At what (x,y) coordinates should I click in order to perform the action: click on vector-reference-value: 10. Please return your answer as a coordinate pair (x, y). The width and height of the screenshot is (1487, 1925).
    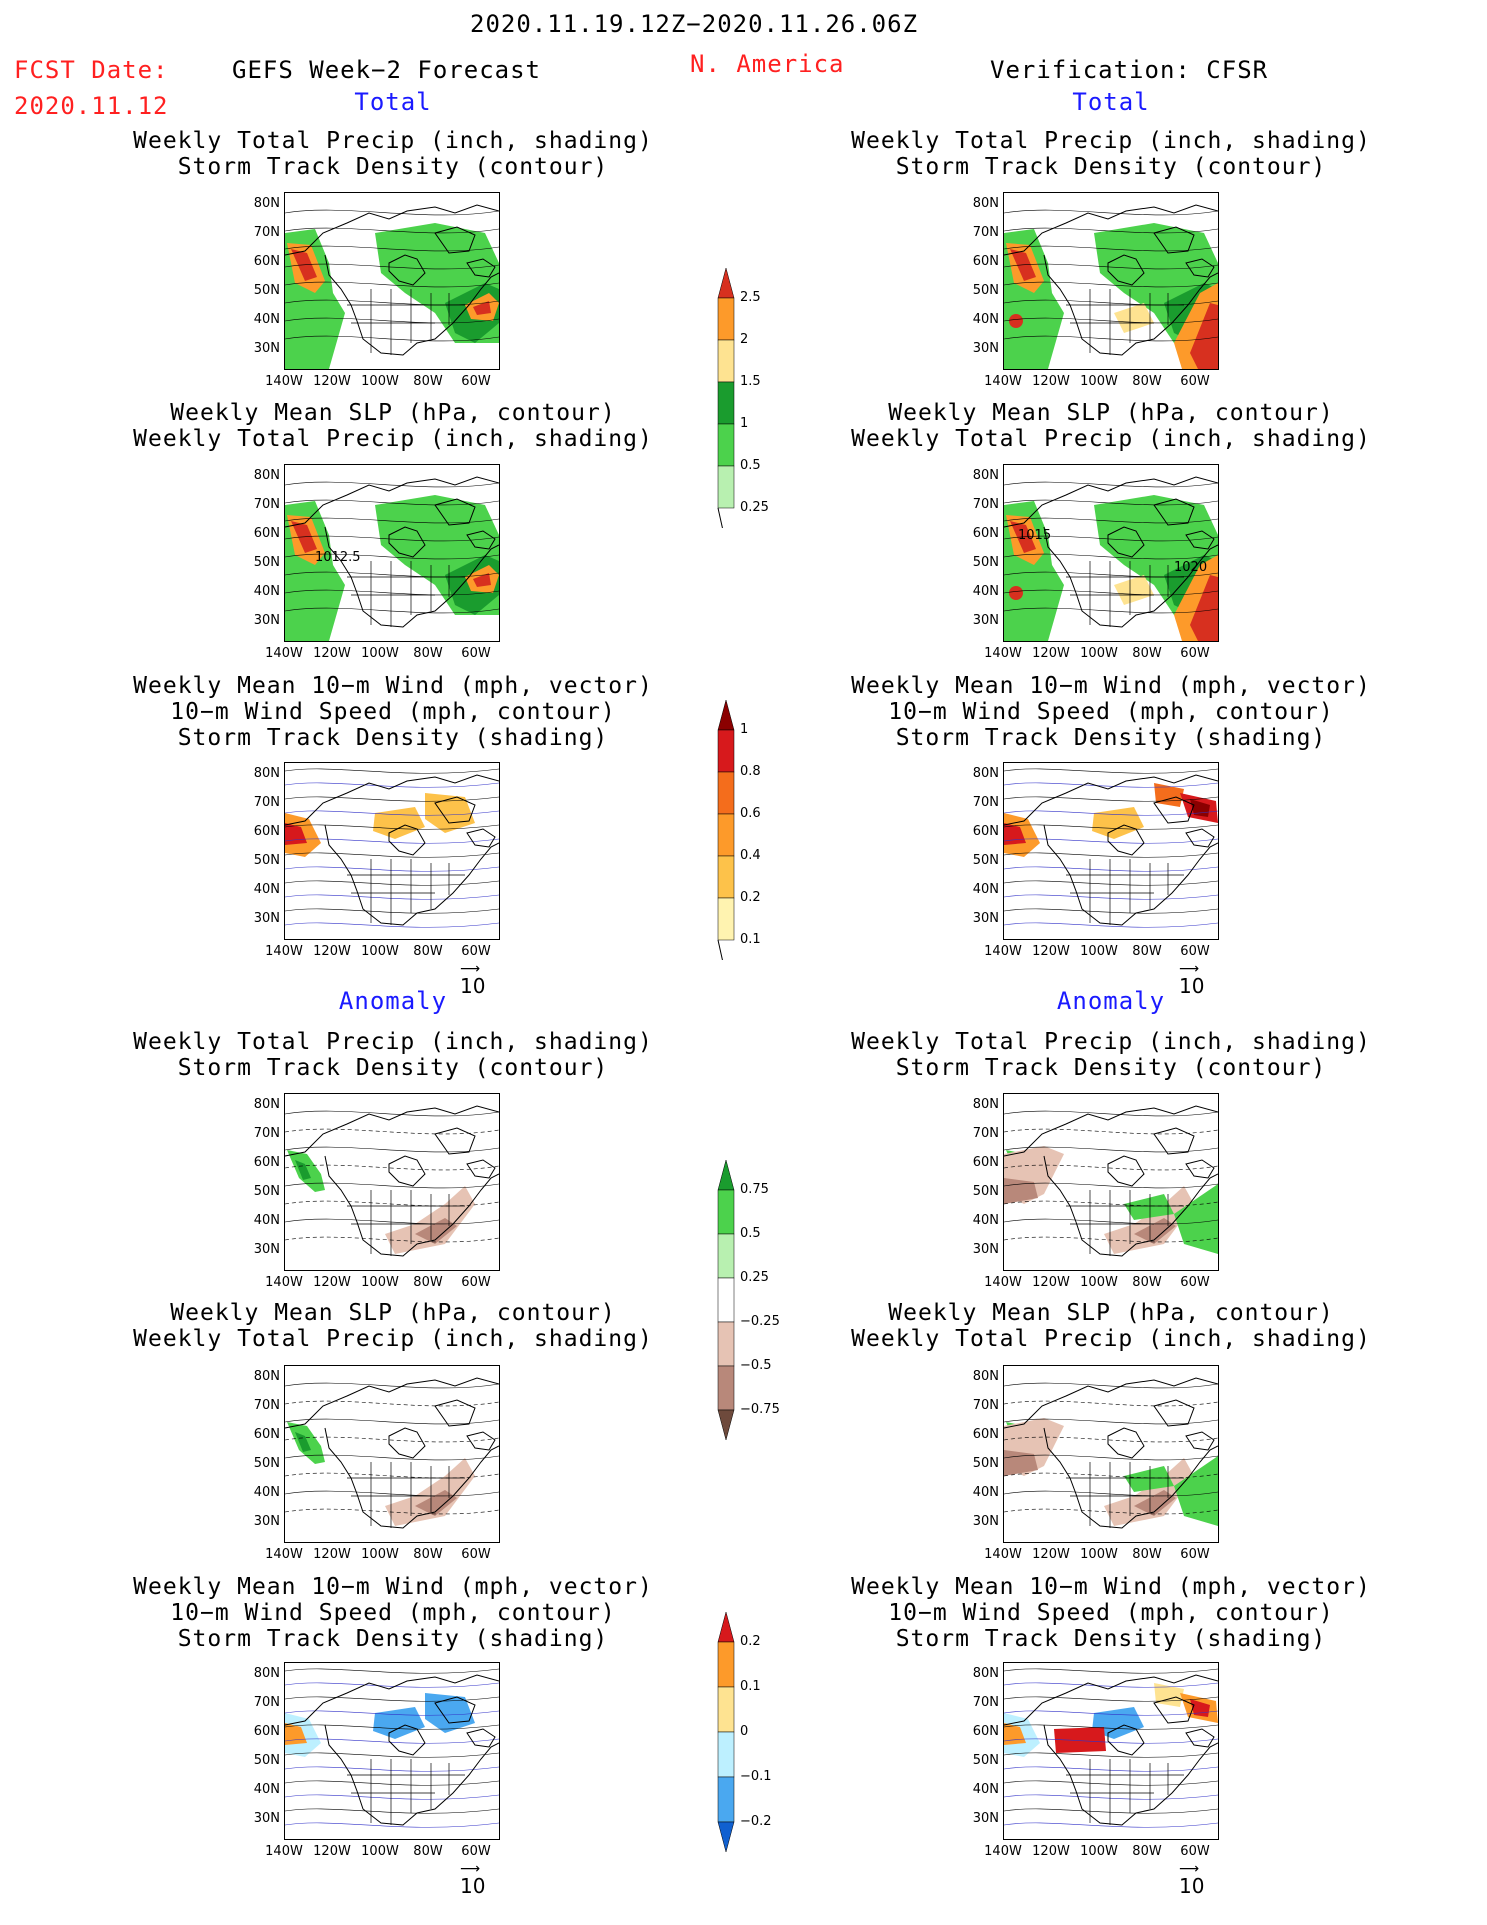
    Looking at the image, I should click on (473, 986).